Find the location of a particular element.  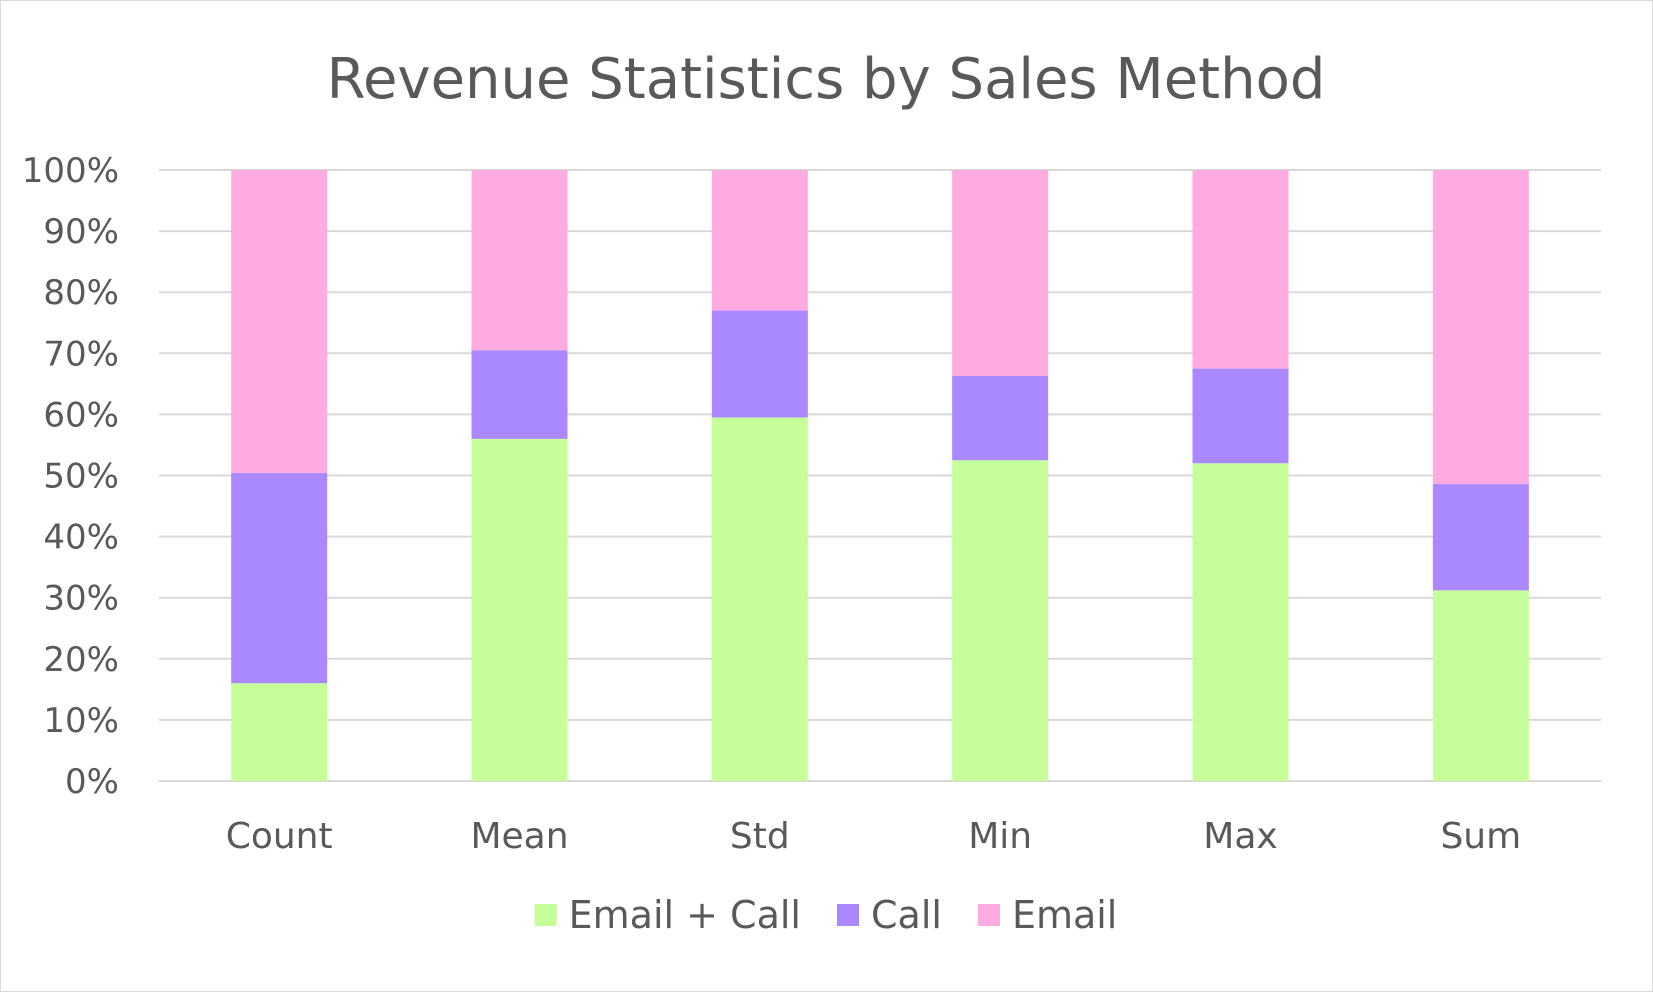

legend-item: Email is located at coordinates (1047, 915).